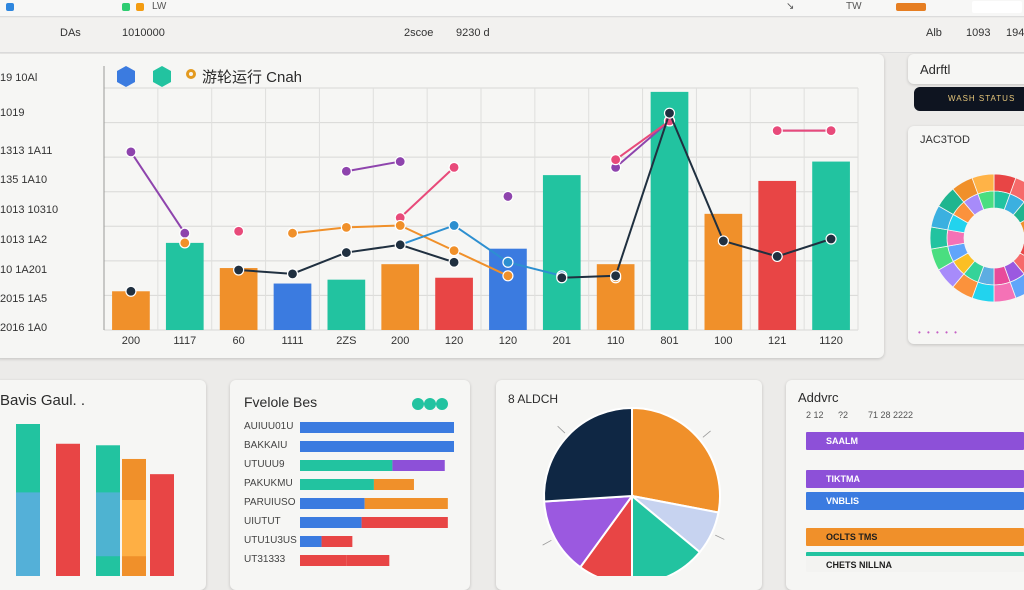 The image size is (1024, 590). I want to click on bottom-panel-1-title: Bavis Gaul. ., so click(42, 400).